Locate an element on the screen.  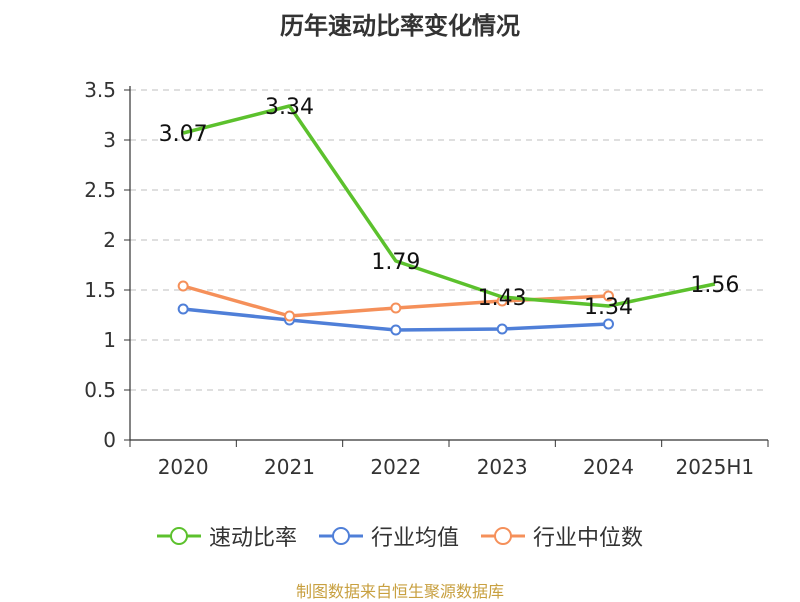
data-label-2: 1.79 is located at coordinates (395, 262).